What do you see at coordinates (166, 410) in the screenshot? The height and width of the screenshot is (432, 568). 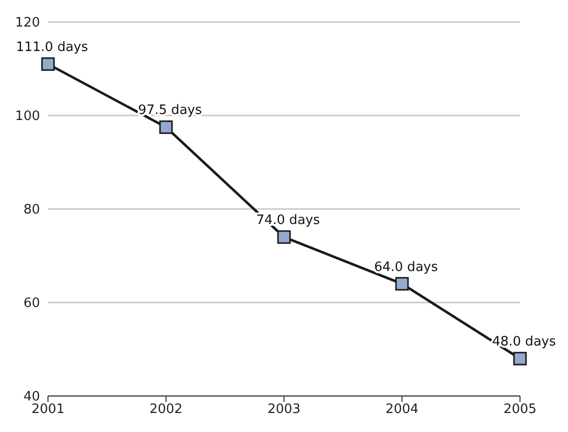 I see `x-tick-label: 2002` at bounding box center [166, 410].